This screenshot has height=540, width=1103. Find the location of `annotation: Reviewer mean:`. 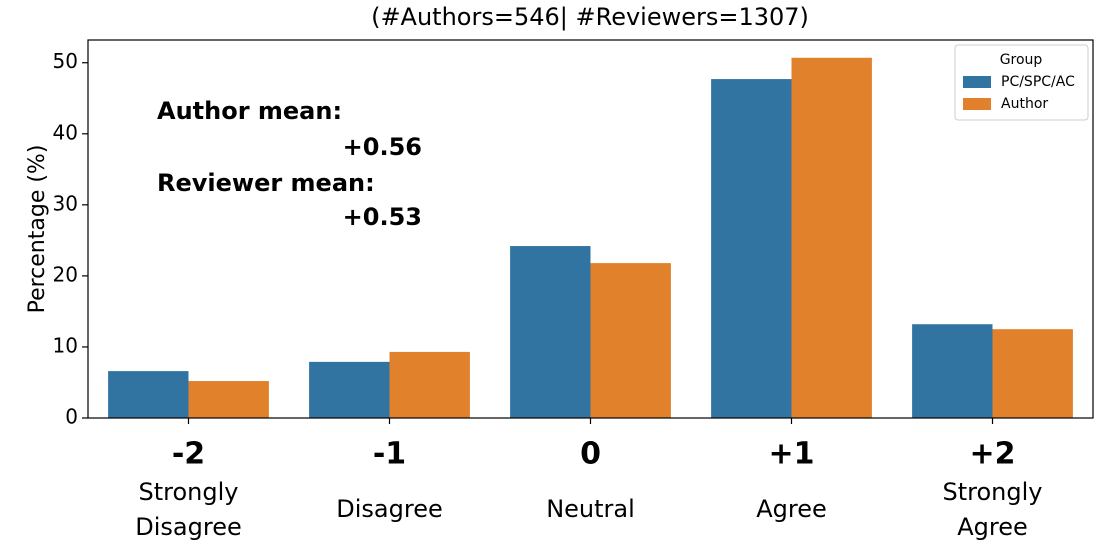

annotation: Reviewer mean: is located at coordinates (266, 183).